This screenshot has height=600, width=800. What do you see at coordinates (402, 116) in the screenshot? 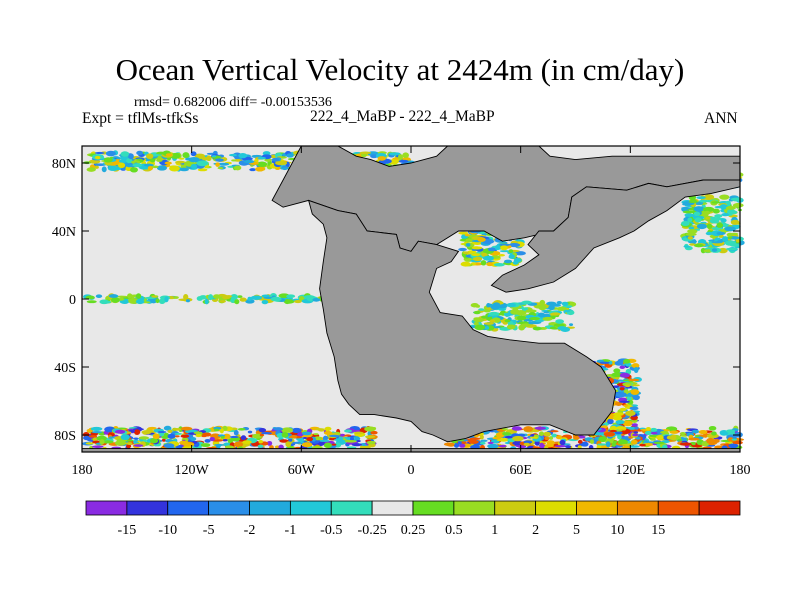
I see `case-label: 222_4_MaBP - 222_4_MaBP` at bounding box center [402, 116].